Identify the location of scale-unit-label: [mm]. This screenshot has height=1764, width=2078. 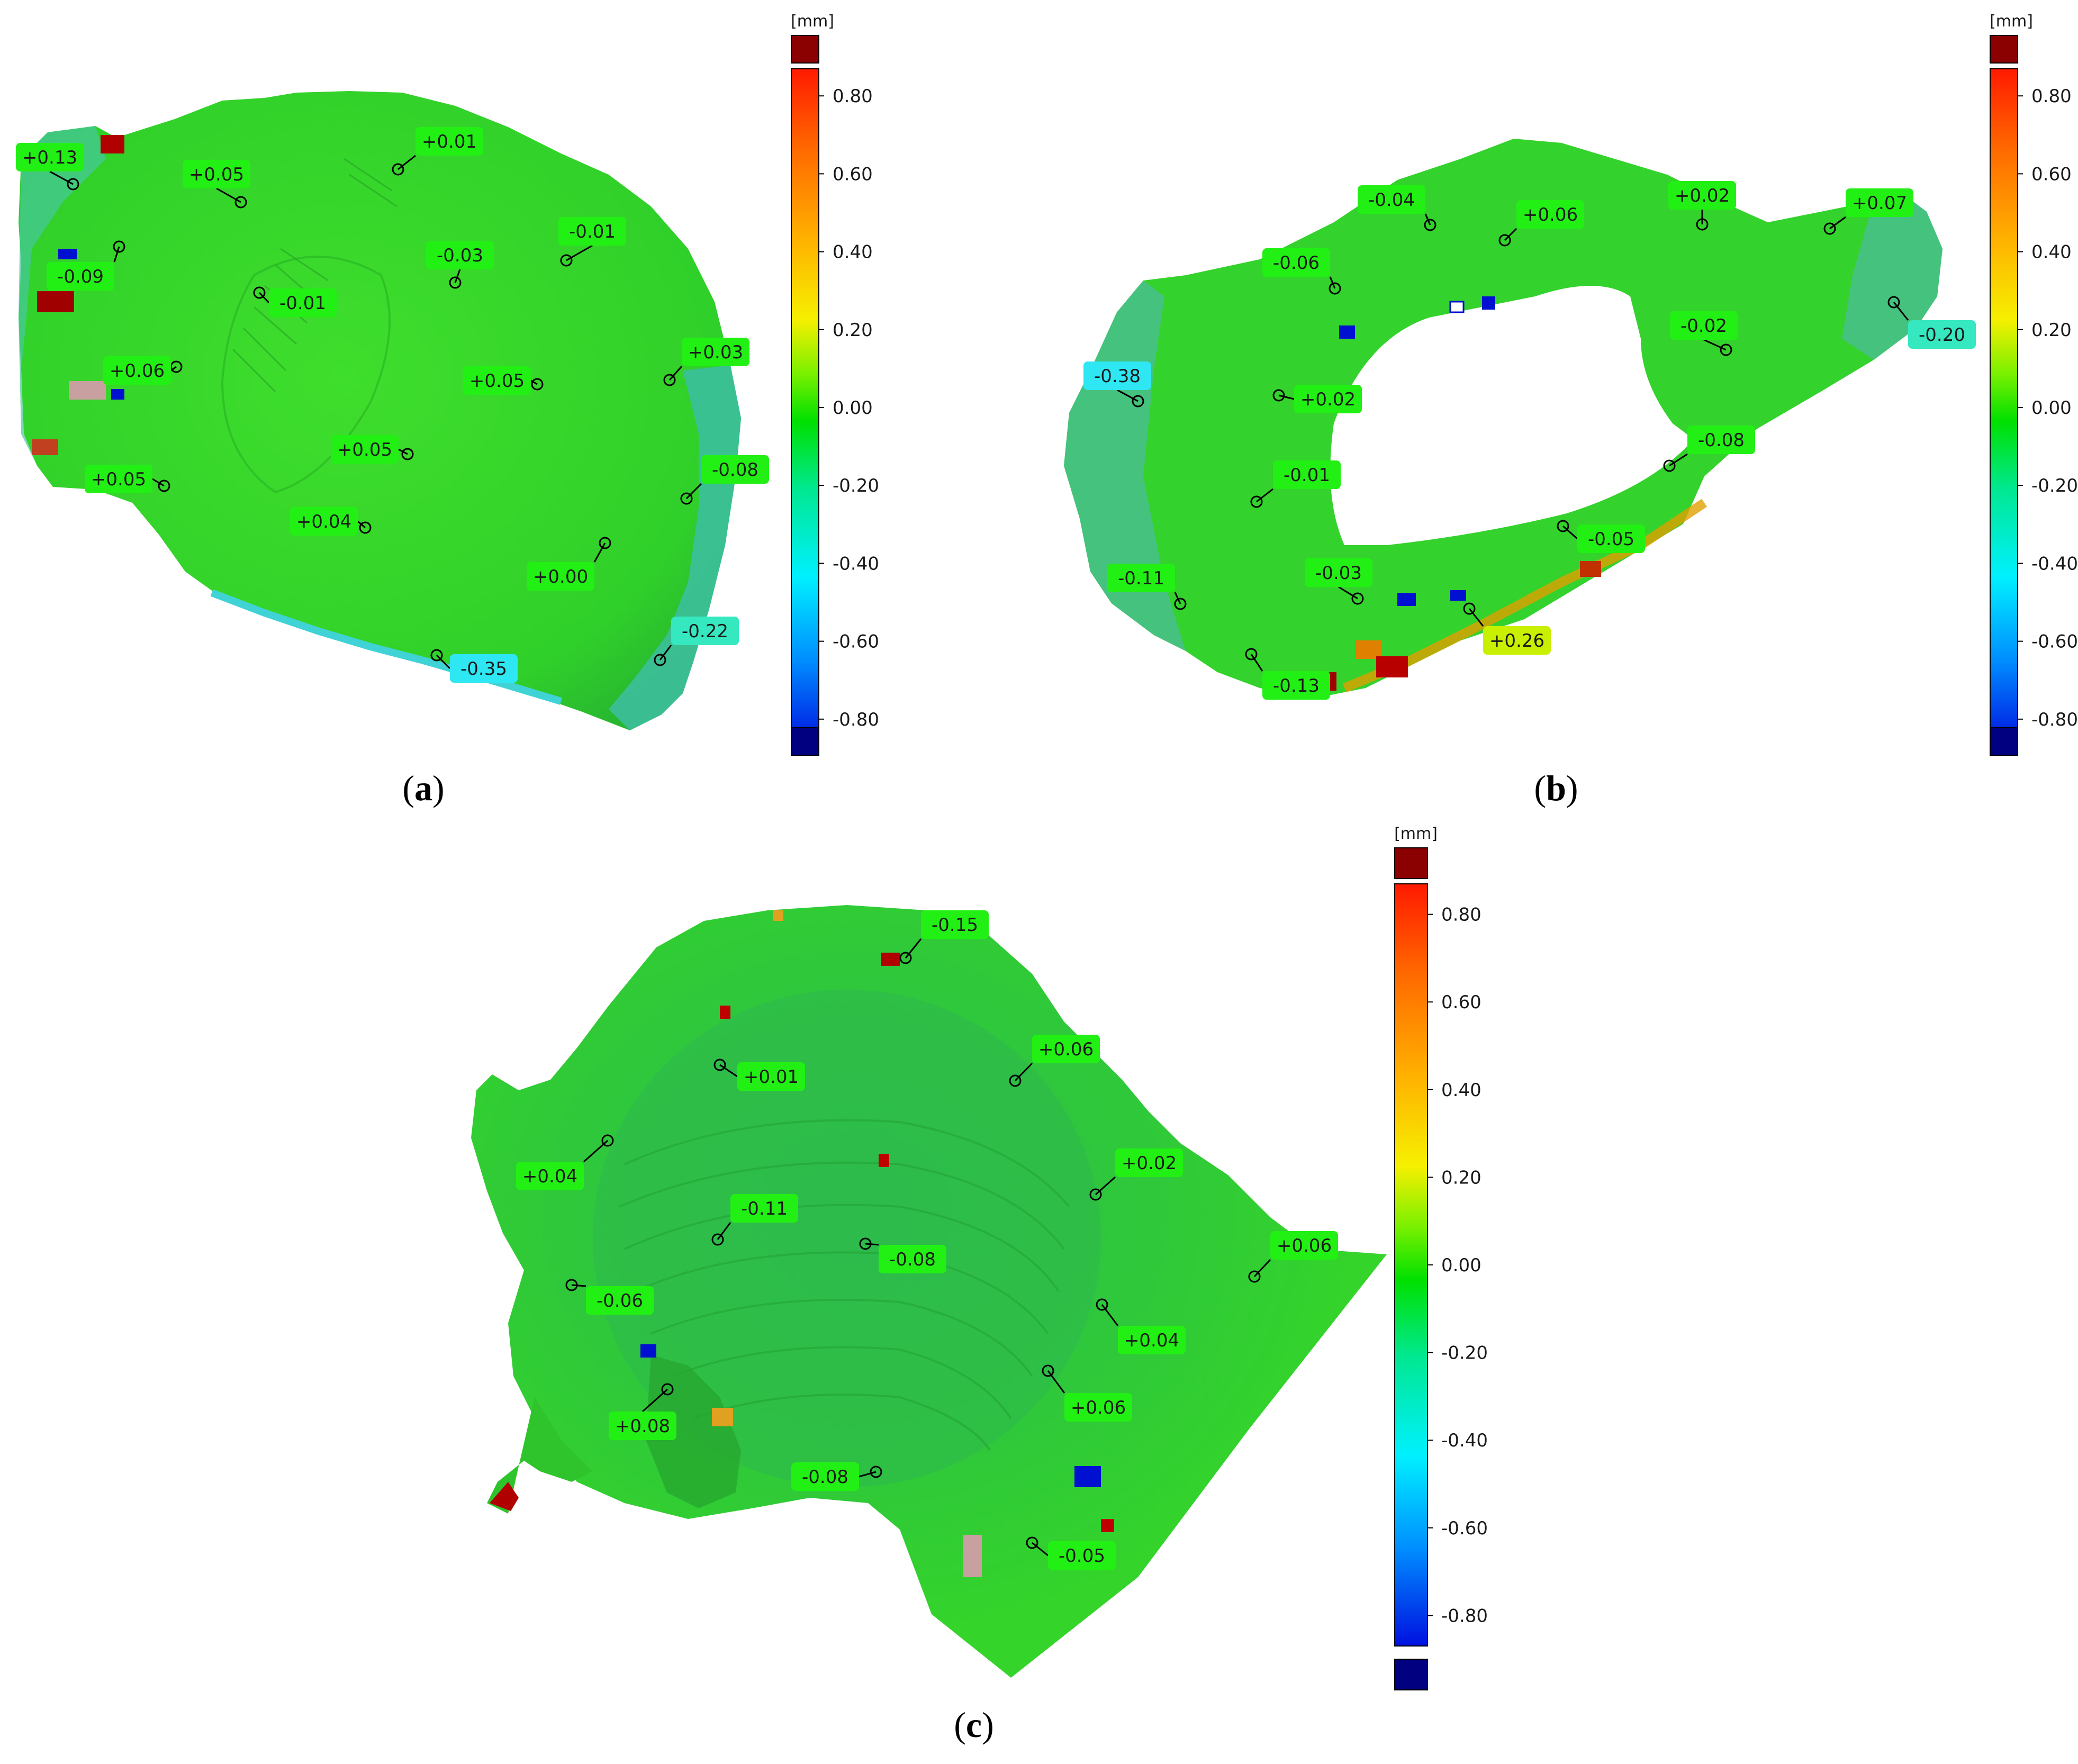
(1416, 834).